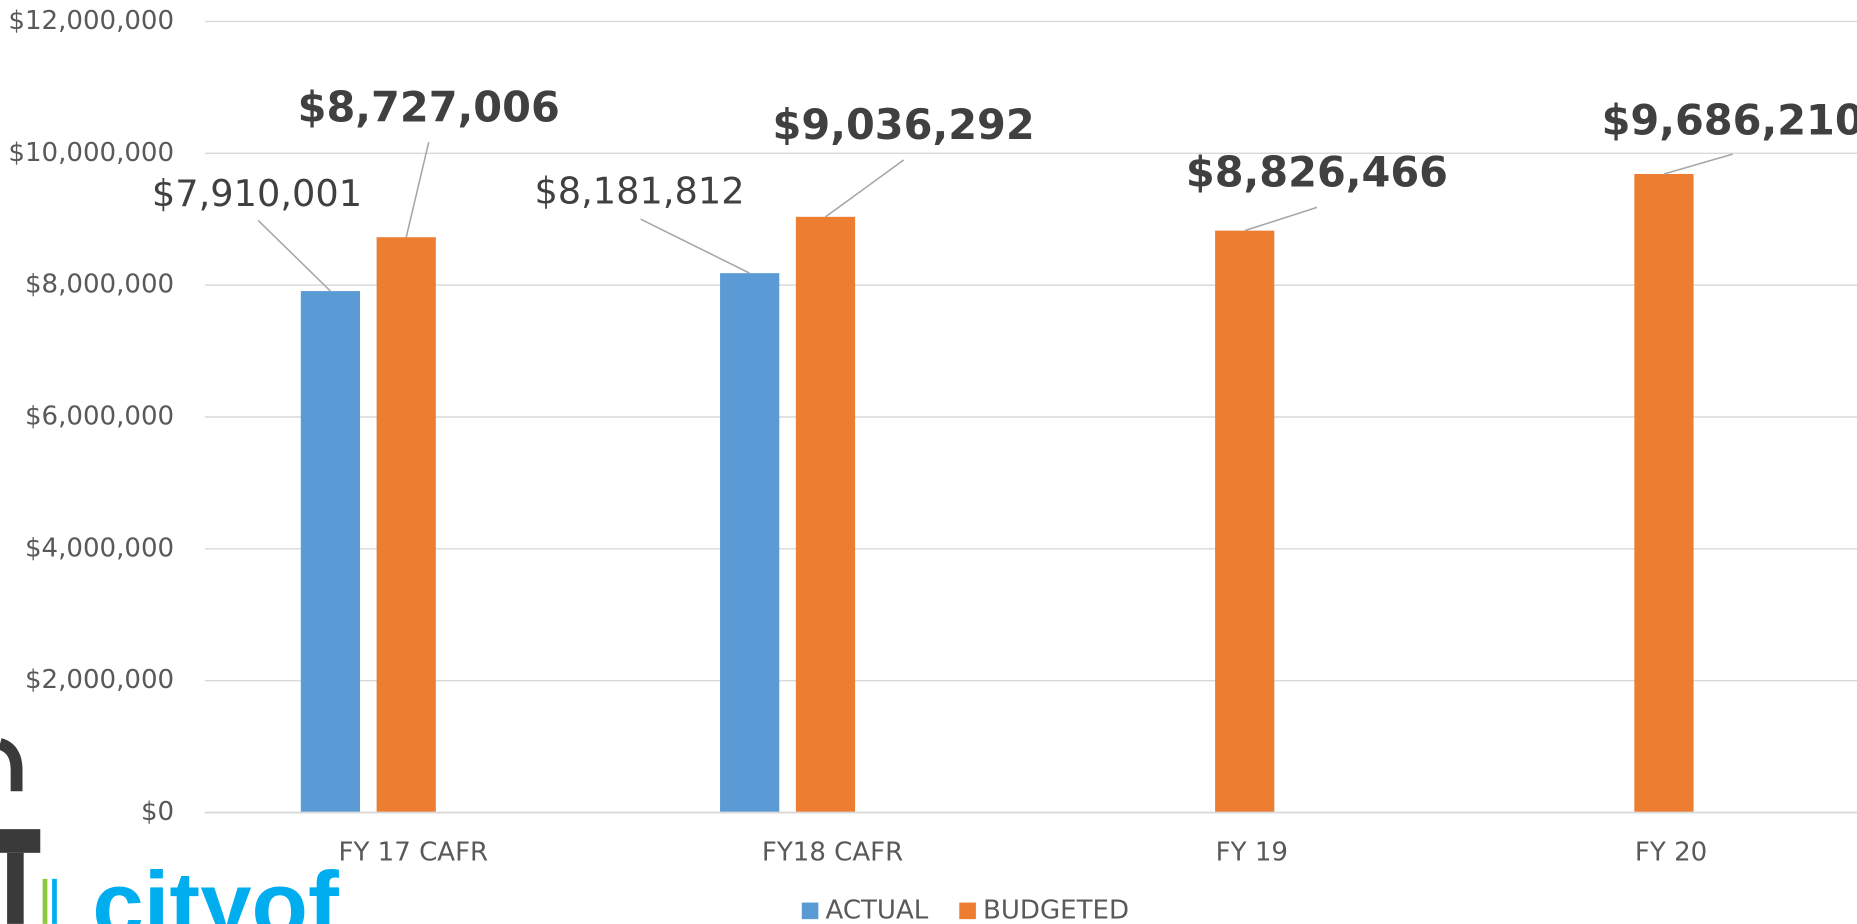 Image resolution: width=1857 pixels, height=924 pixels. What do you see at coordinates (99, 548) in the screenshot?
I see `y-tick-label: $4,000,000` at bounding box center [99, 548].